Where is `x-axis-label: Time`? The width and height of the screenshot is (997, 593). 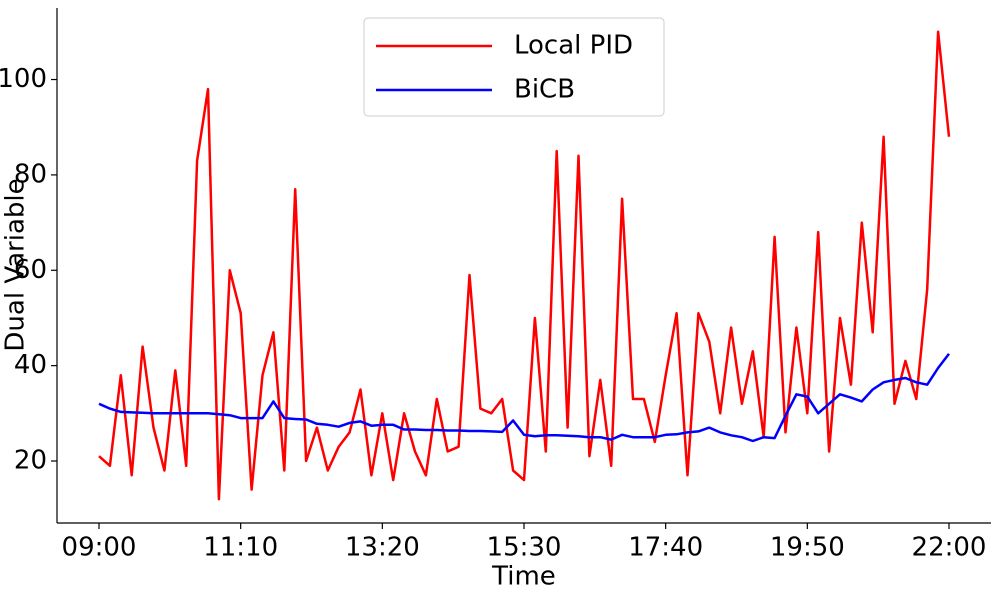
x-axis-label: Time is located at coordinates (523, 576).